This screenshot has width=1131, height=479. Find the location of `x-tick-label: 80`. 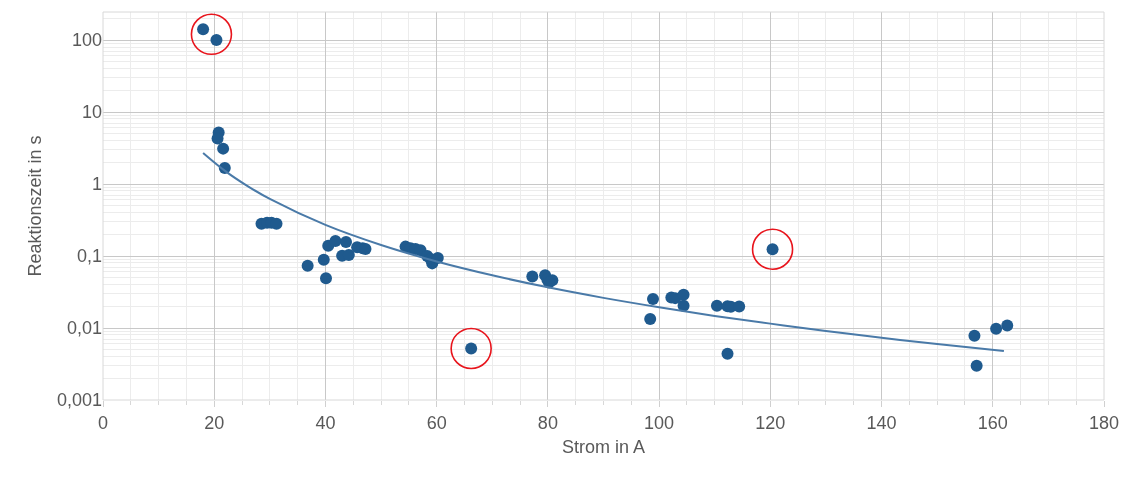

x-tick-label: 80 is located at coordinates (547, 422).